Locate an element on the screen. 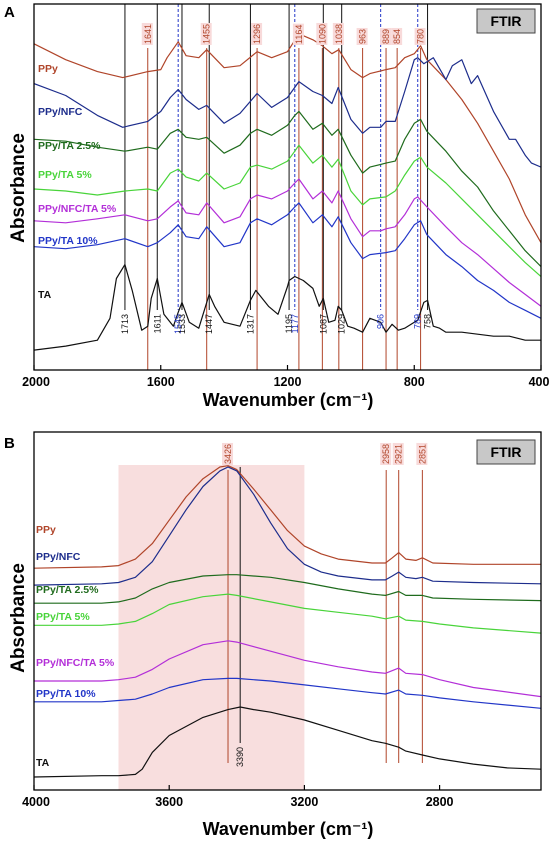 Image resolution: width=550 pixels, height=844 pixels. panel-a-ftir-badge: FTIR is located at coordinates (506, 21).